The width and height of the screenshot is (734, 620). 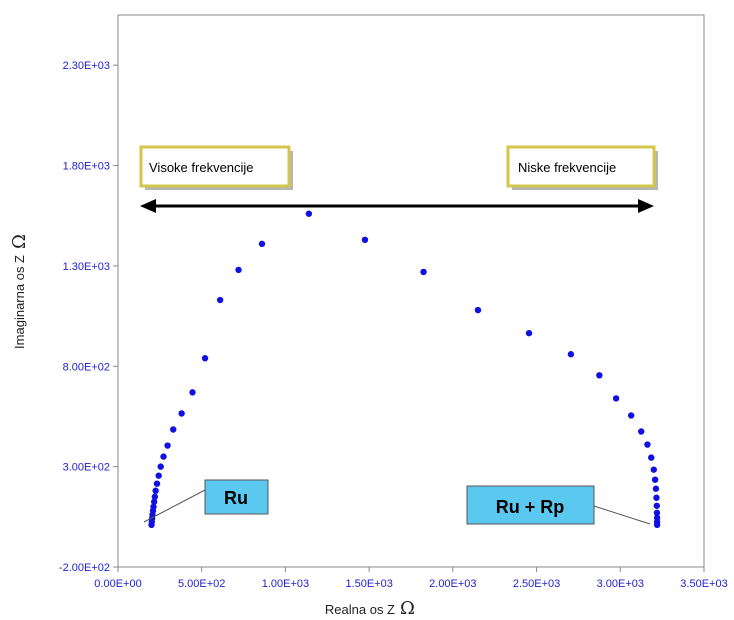 I want to click on y-tick-label: 3.00E+02, so click(x=86, y=468).